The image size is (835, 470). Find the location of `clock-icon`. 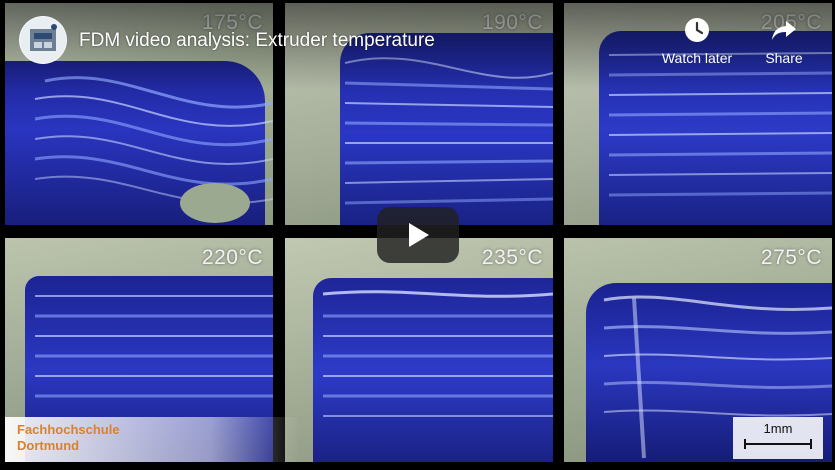

clock-icon is located at coordinates (697, 30).